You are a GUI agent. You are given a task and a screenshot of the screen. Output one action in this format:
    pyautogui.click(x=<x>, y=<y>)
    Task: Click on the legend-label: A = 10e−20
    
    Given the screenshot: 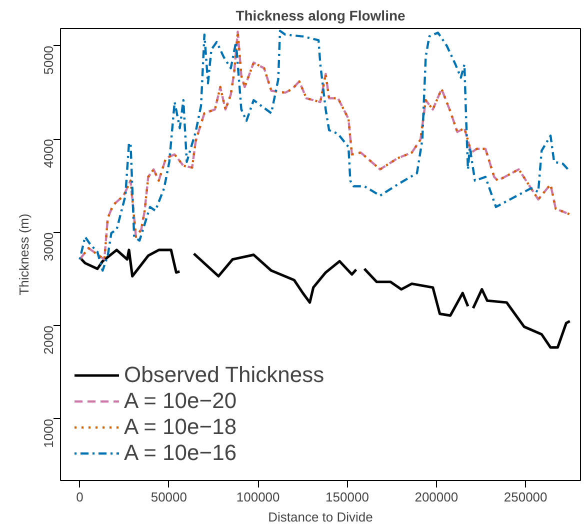 What is the action you would take?
    pyautogui.click(x=180, y=401)
    